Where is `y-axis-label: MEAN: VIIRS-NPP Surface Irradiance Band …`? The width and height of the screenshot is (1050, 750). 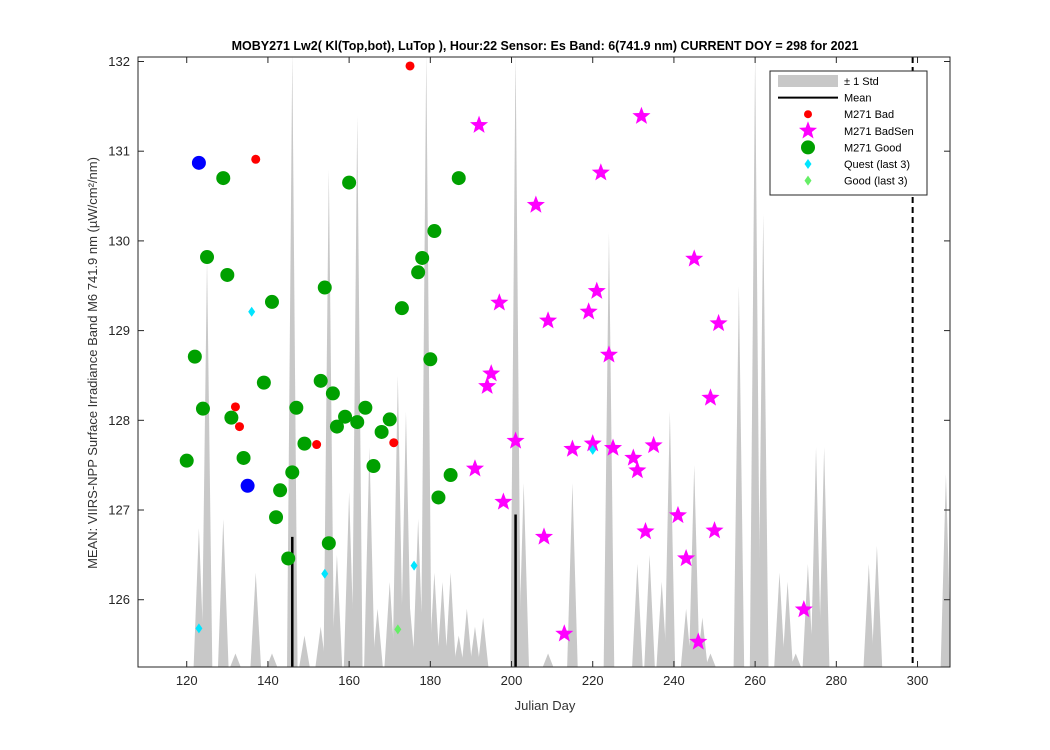 y-axis-label: MEAN: VIIRS-NPP Surface Irradiance Band … is located at coordinates (92, 363).